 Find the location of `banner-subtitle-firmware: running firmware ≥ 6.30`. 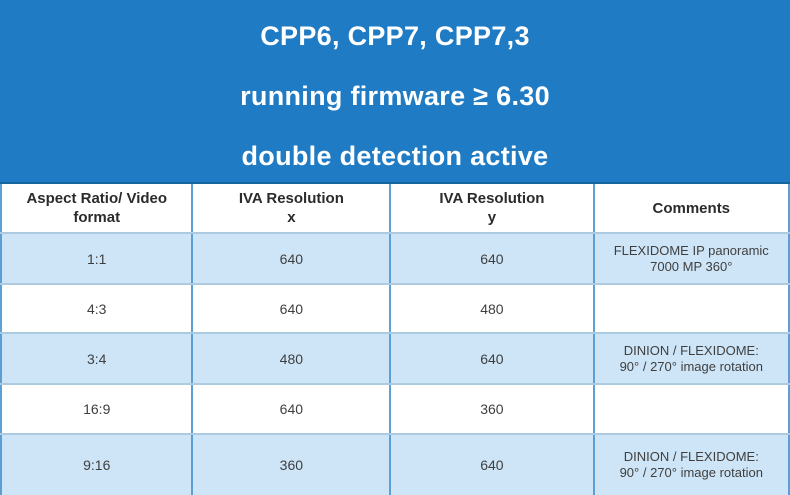

banner-subtitle-firmware: running firmware ≥ 6.30 is located at coordinates (395, 96).